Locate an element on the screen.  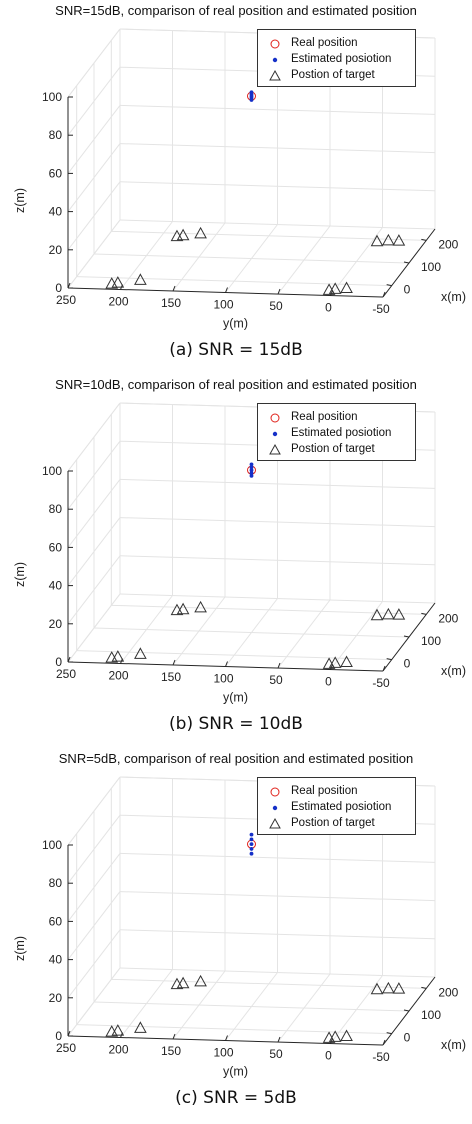
figure-caption: (c) SNR = 5dB is located at coordinates (236, 1098).